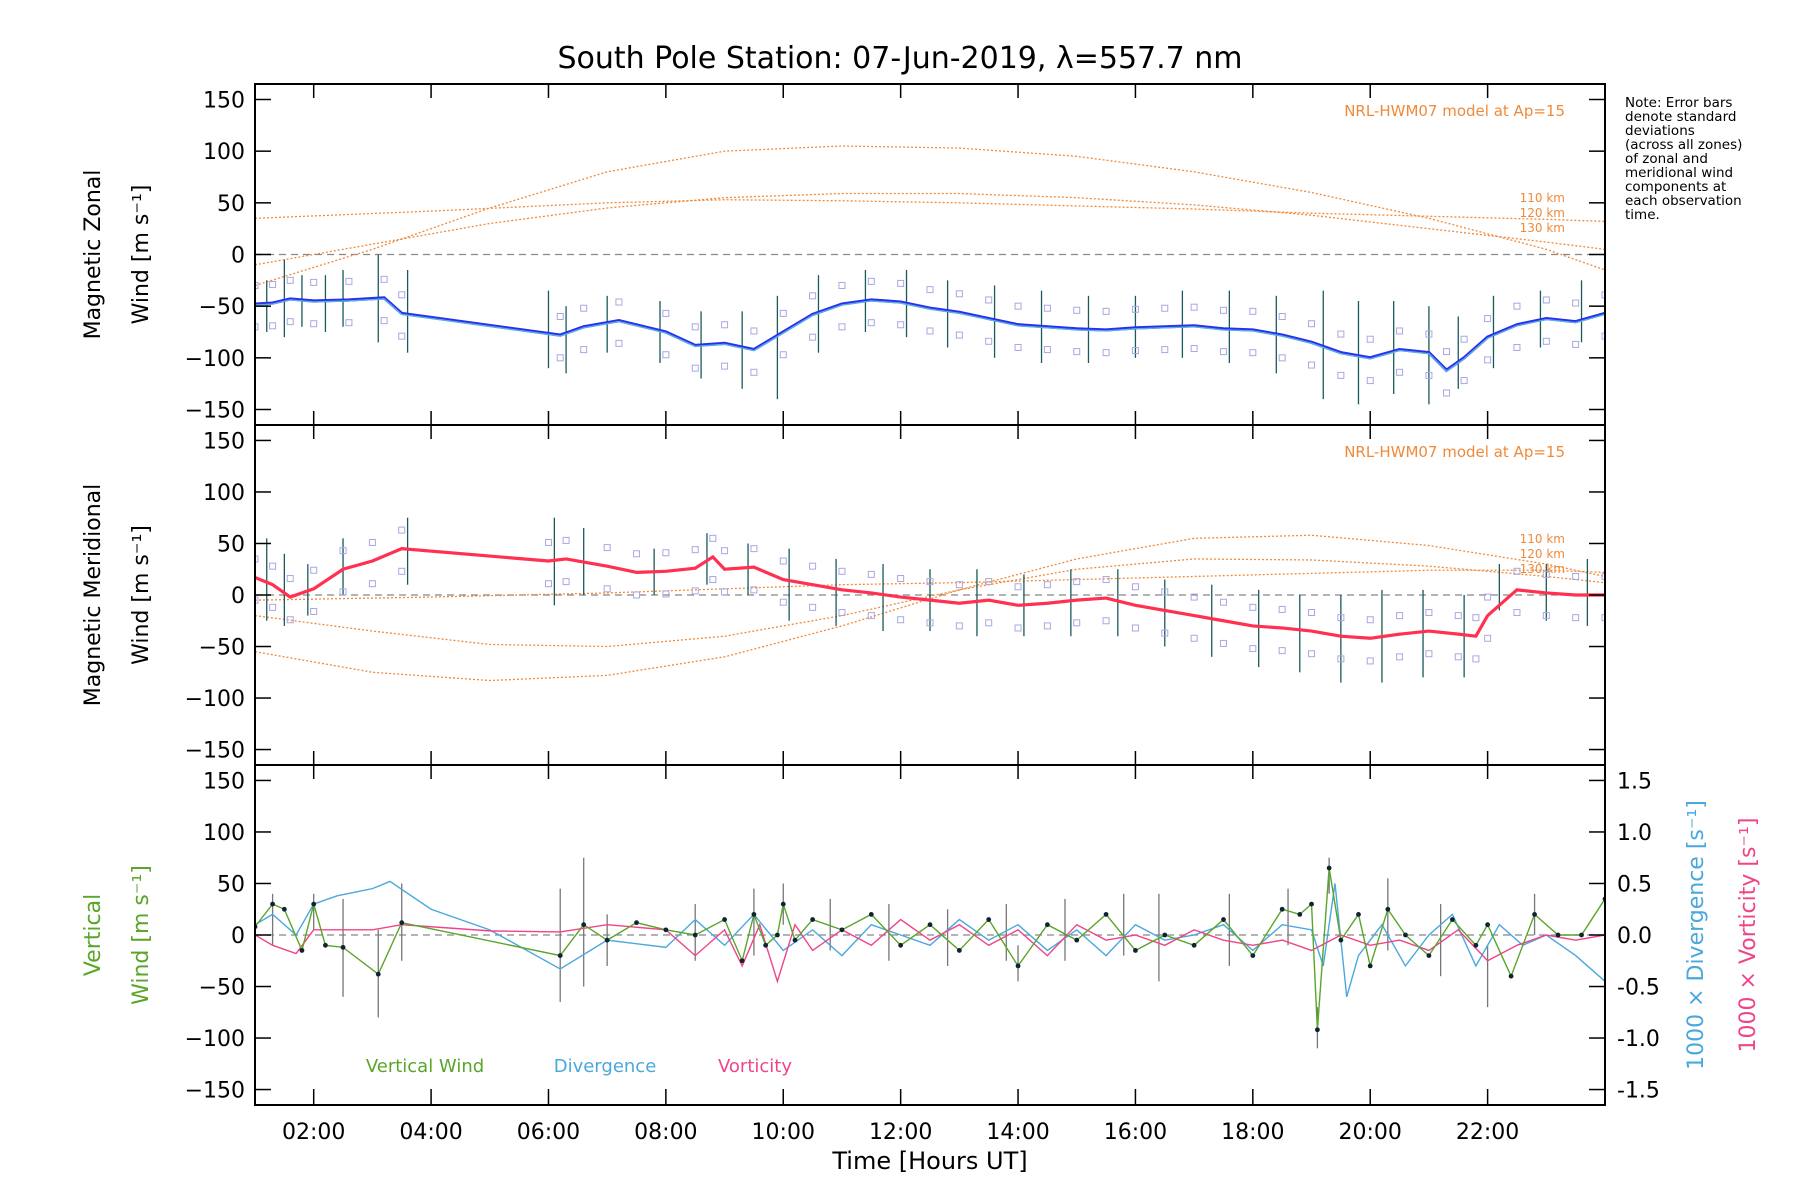 This screenshot has width=1800, height=1200. Describe the element at coordinates (1542, 198) in the screenshot. I see `model-curve-label: 110 km` at that location.